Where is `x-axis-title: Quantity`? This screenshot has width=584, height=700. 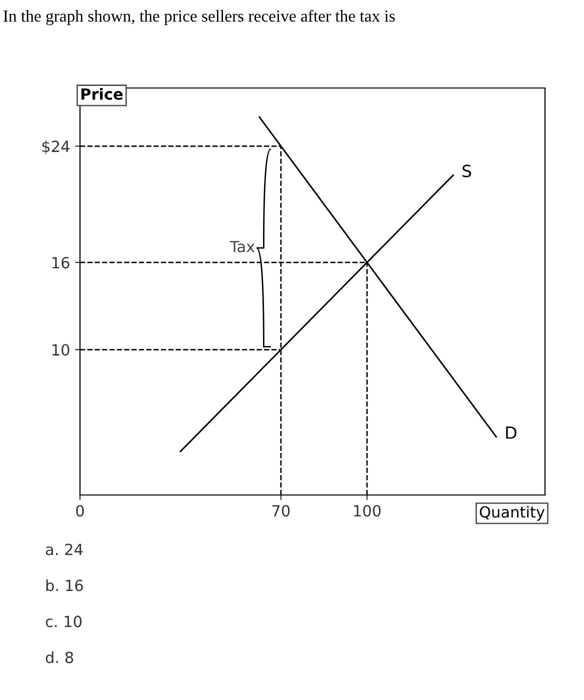
x-axis-title: Quantity is located at coordinates (512, 513).